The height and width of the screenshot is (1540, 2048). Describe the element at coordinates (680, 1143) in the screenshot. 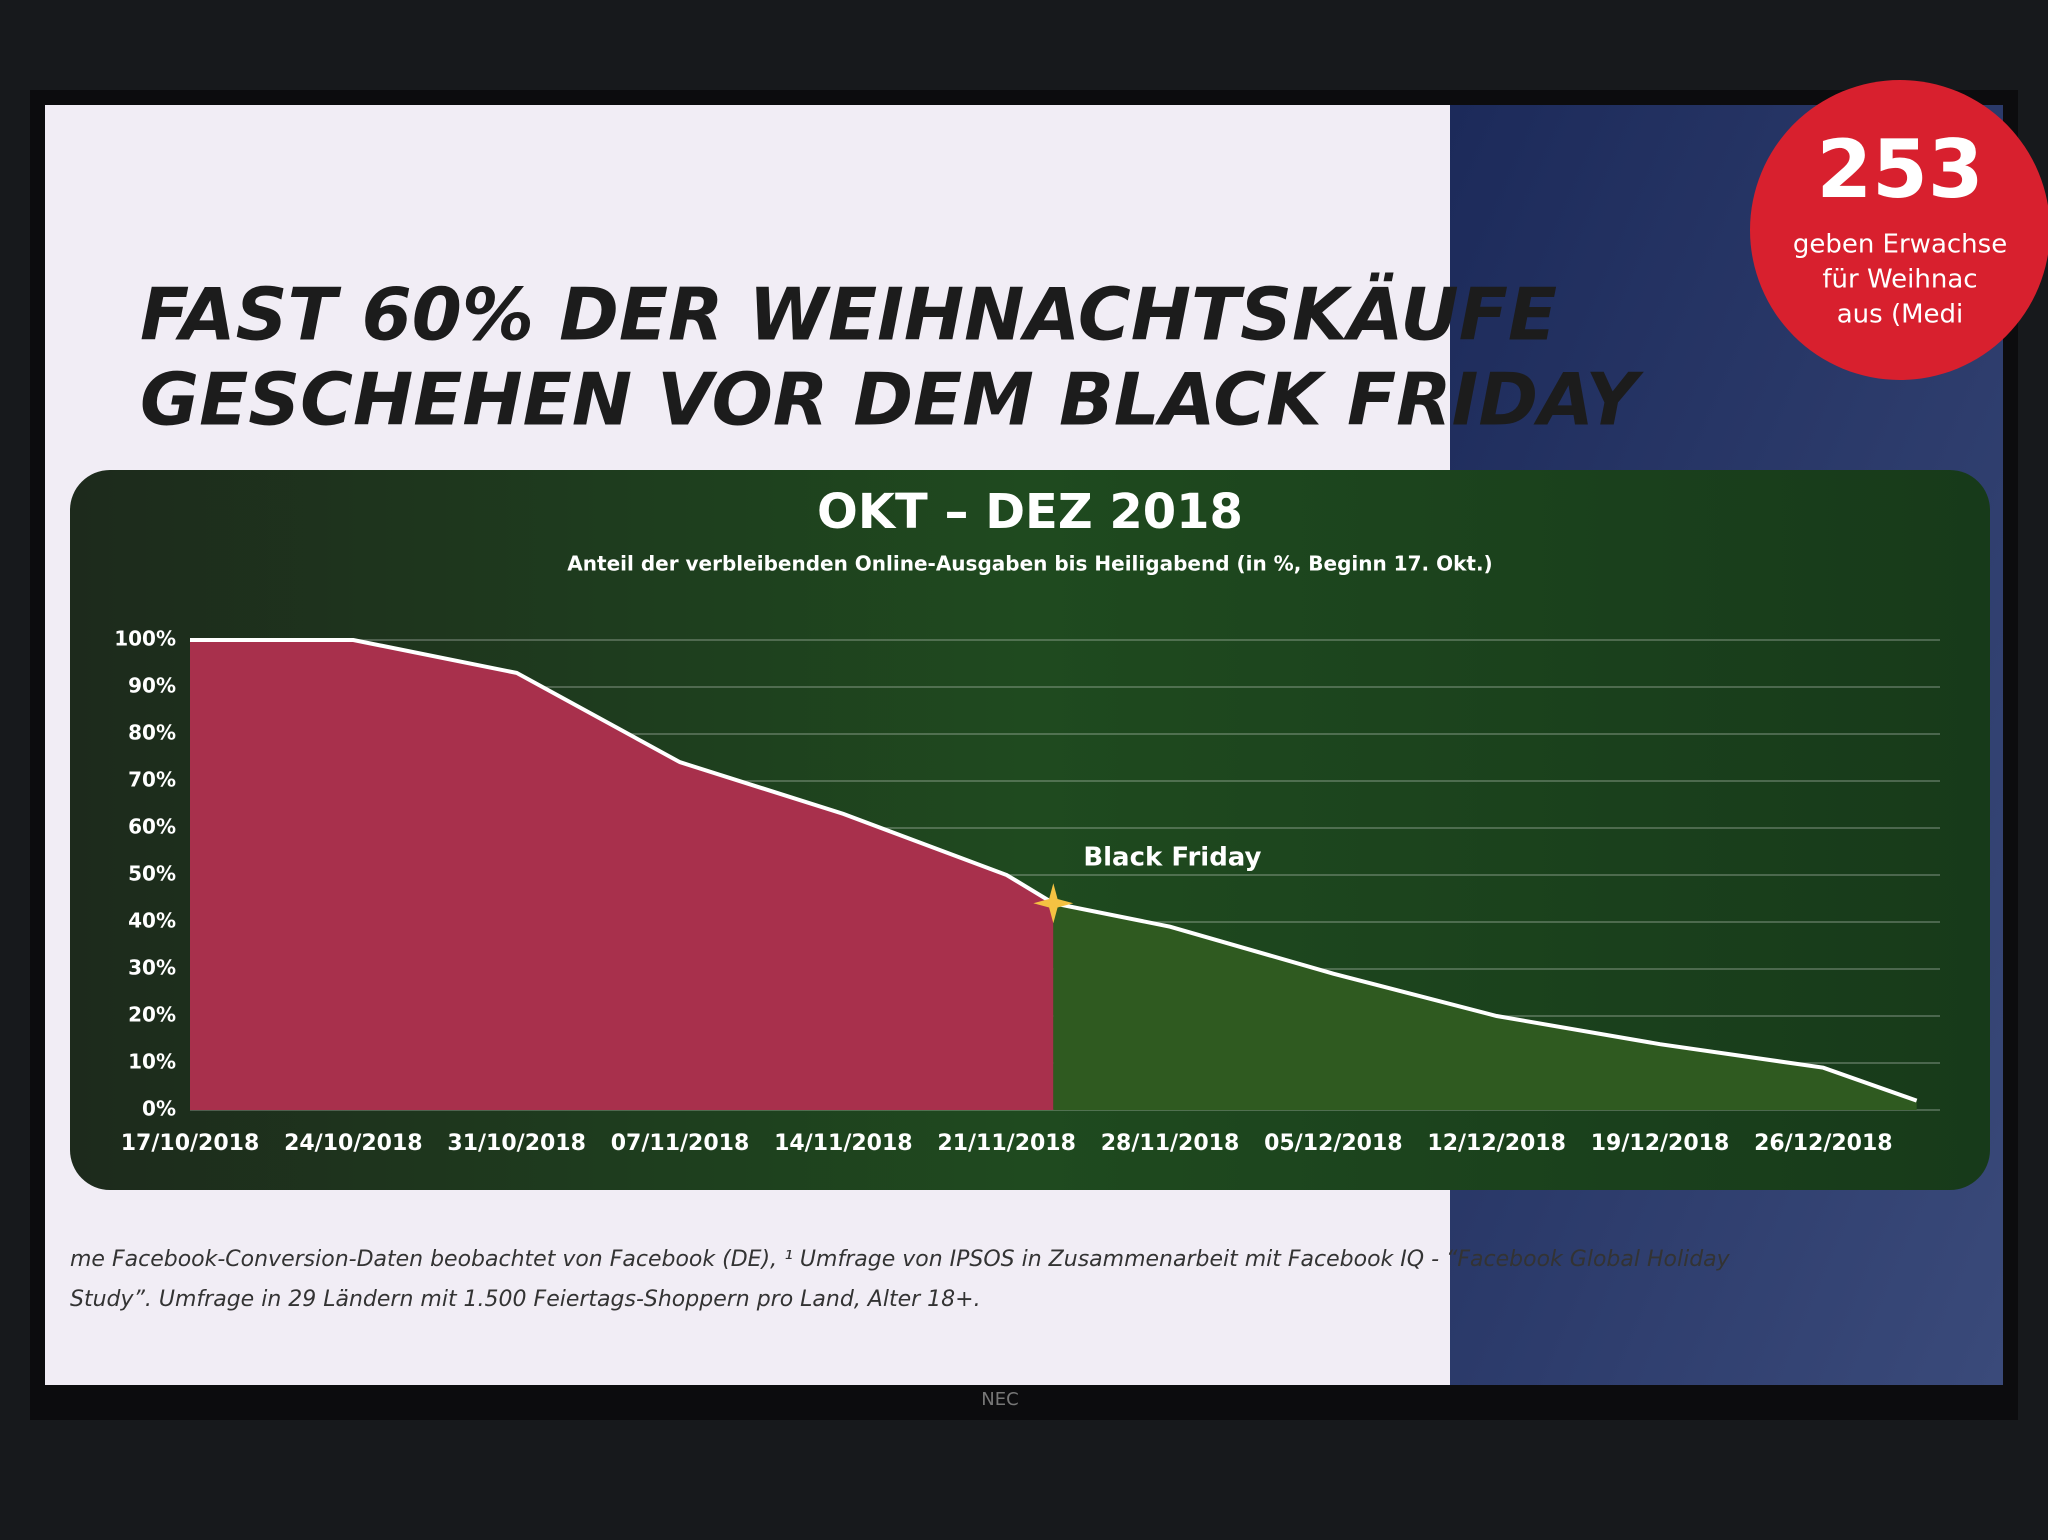

I see `x-tick-label: 07/11/2018` at that location.